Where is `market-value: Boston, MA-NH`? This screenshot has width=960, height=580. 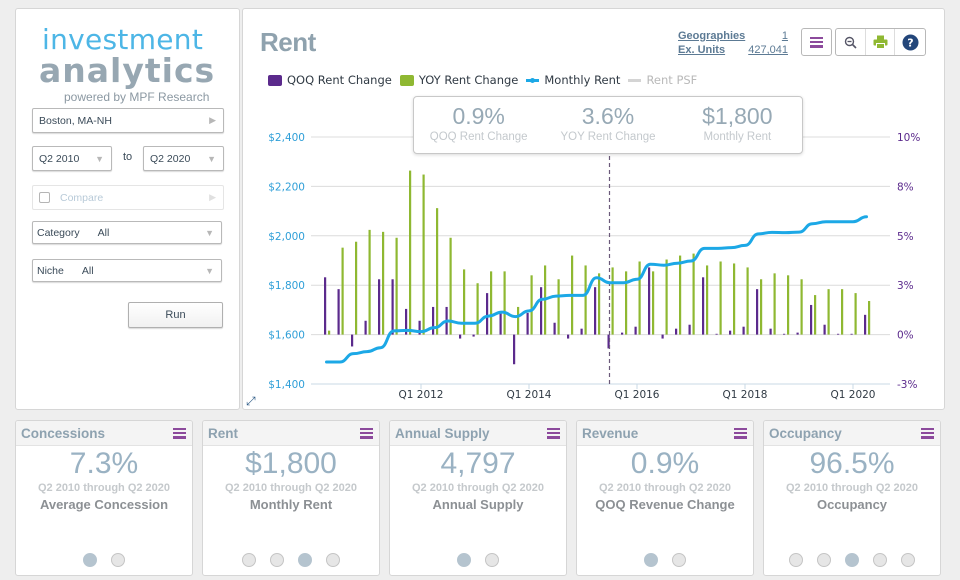 market-value: Boston, MA-NH is located at coordinates (75, 120).